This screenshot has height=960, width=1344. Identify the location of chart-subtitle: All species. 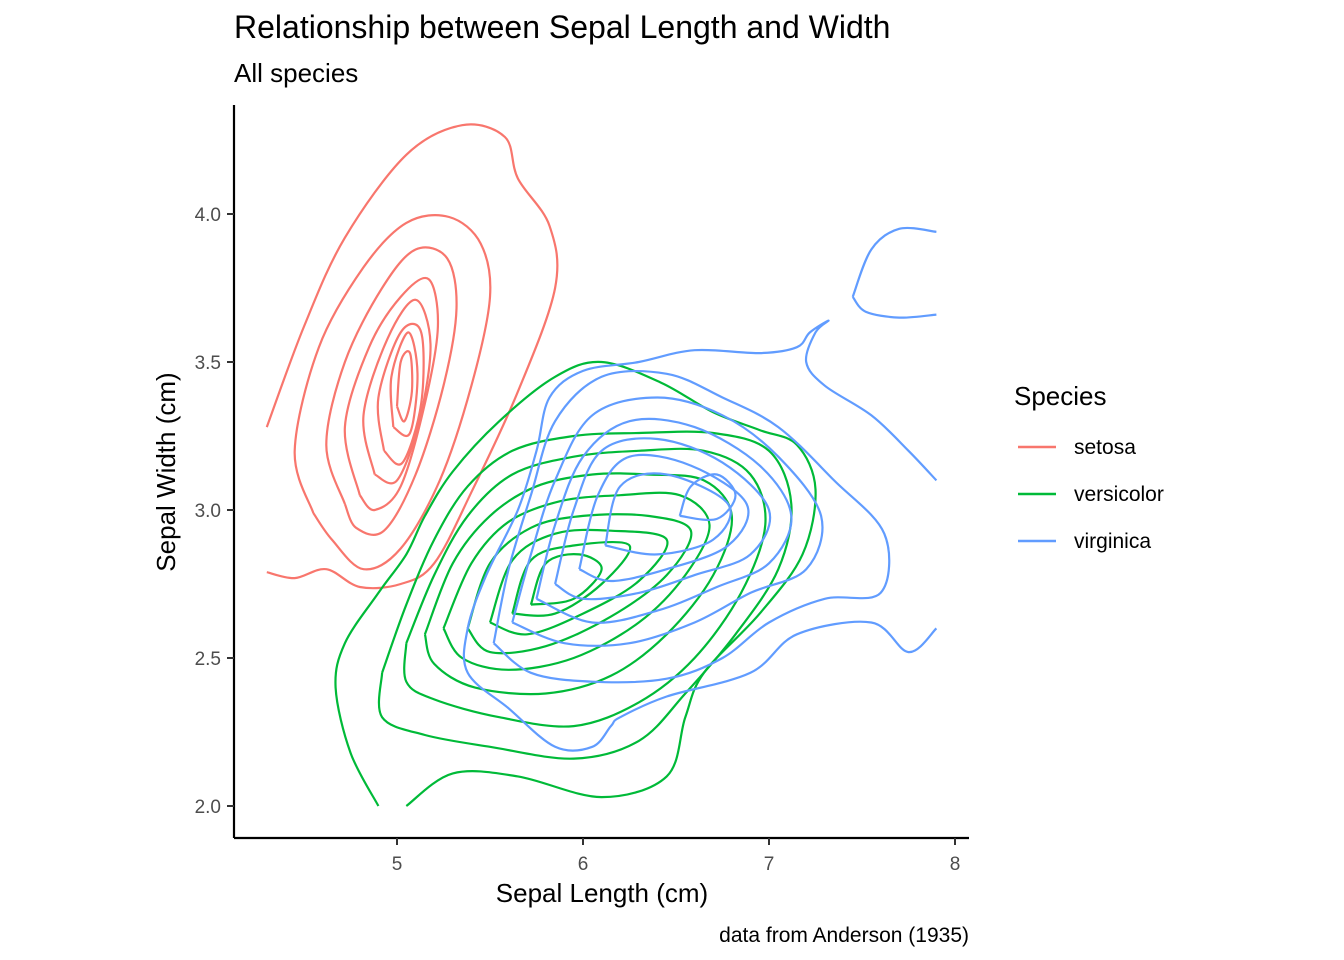
(296, 73).